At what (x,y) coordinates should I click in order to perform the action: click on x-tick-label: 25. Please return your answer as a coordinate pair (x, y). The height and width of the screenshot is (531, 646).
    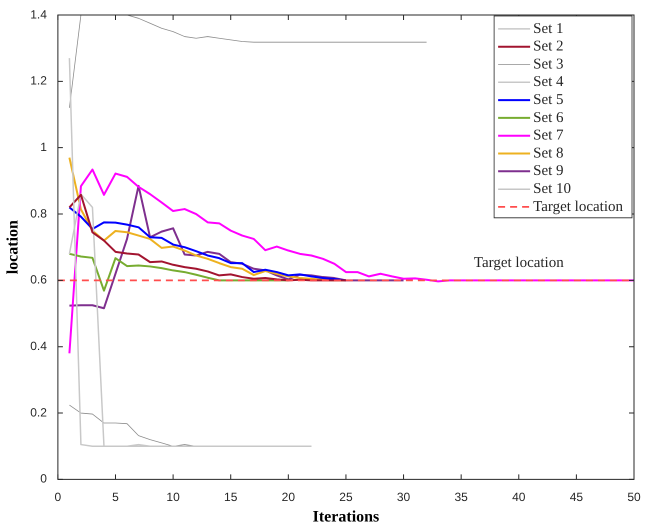
    Looking at the image, I should click on (346, 497).